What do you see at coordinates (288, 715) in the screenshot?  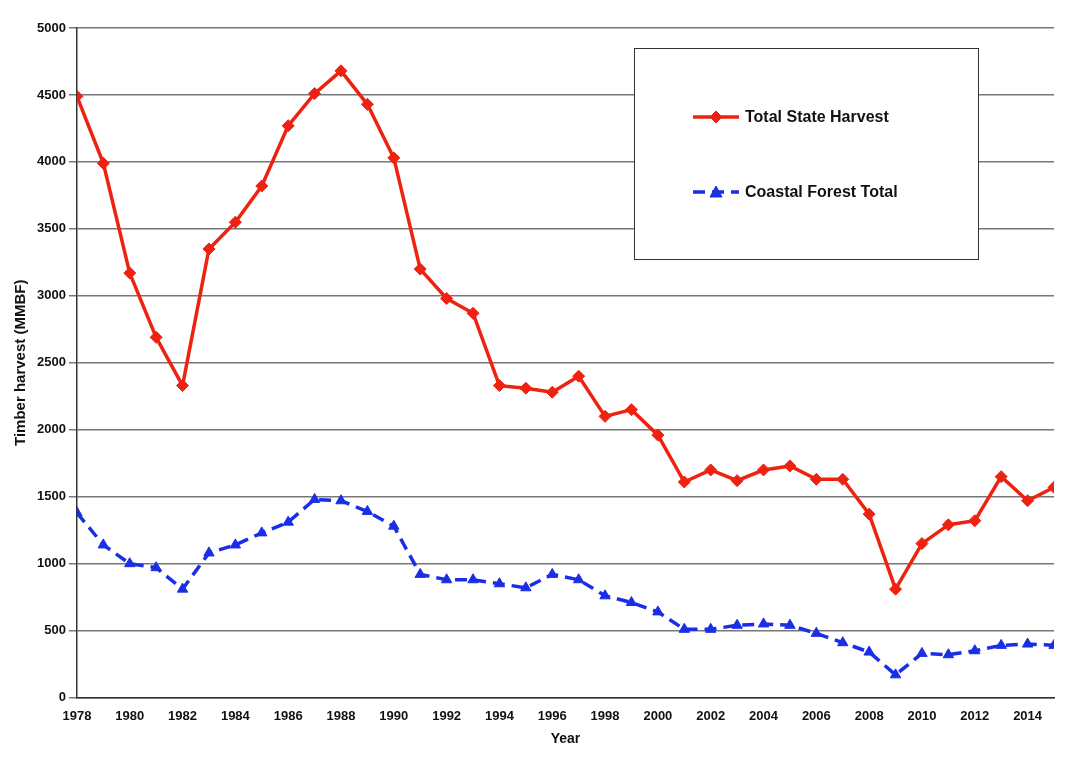 I see `x-tick-label: 1986` at bounding box center [288, 715].